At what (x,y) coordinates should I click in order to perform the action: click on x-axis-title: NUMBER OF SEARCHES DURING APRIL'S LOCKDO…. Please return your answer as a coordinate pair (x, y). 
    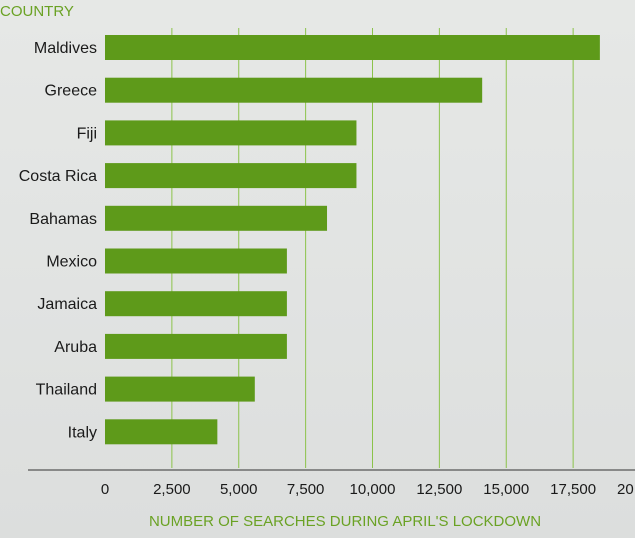
    Looking at the image, I should click on (345, 521).